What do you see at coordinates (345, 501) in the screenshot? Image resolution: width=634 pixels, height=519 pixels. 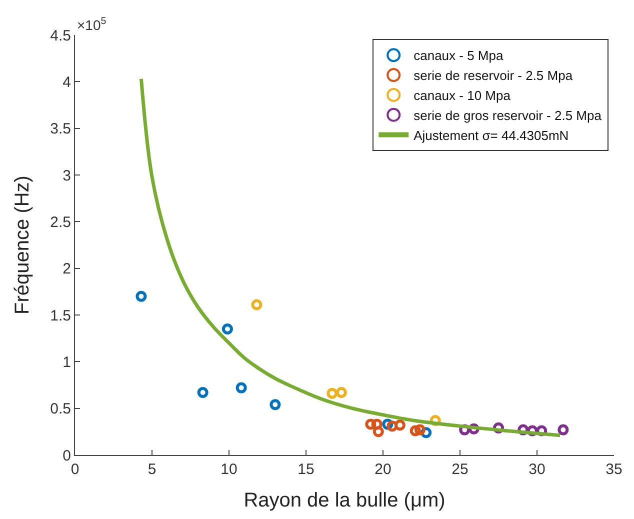 I see `x-axis-title: Rayon de la bulle (μm)` at bounding box center [345, 501].